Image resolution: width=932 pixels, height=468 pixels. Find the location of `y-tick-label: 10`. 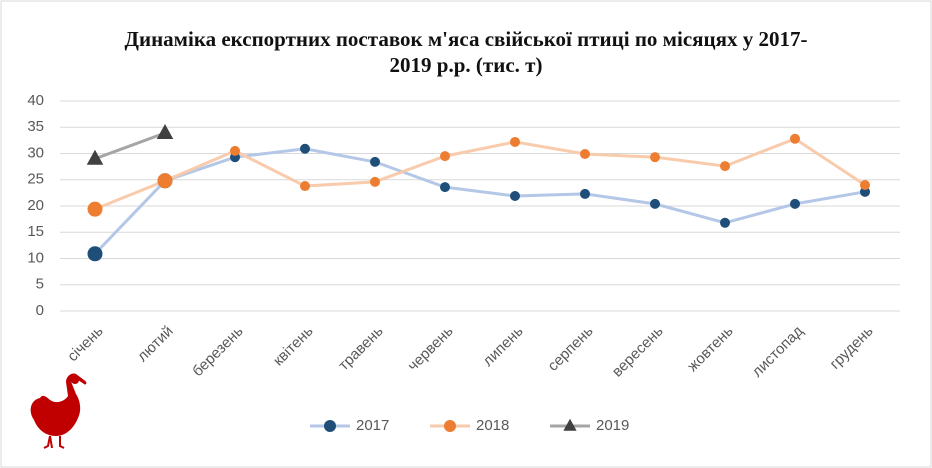

y-tick-label: 10 is located at coordinates (35, 257).